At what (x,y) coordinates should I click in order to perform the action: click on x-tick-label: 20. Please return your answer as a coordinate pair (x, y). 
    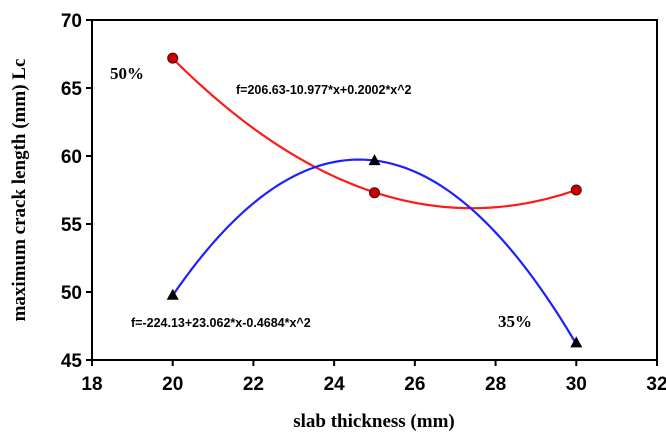
    Looking at the image, I should click on (172, 384).